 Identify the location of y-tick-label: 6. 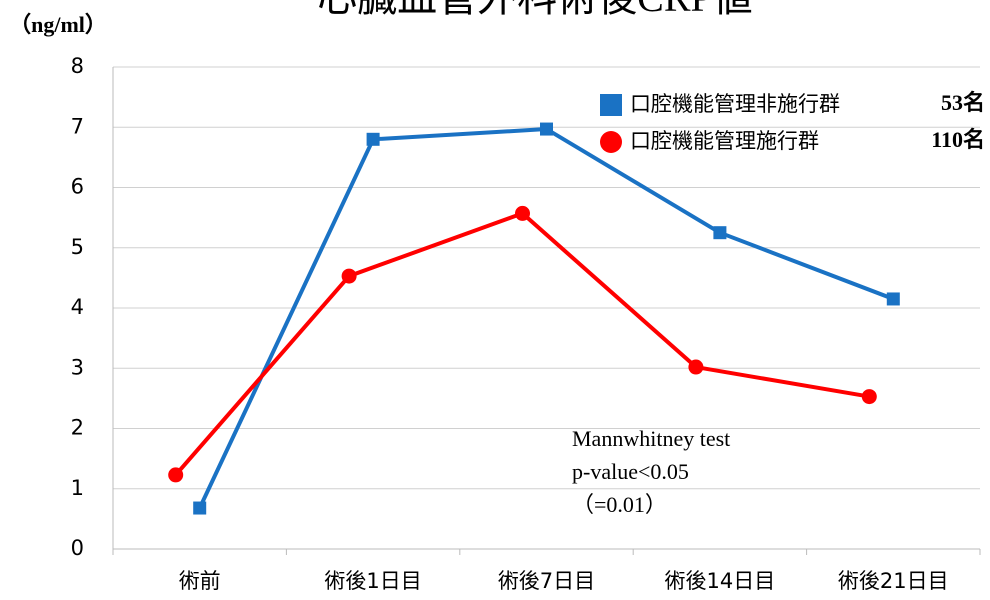
(77, 187).